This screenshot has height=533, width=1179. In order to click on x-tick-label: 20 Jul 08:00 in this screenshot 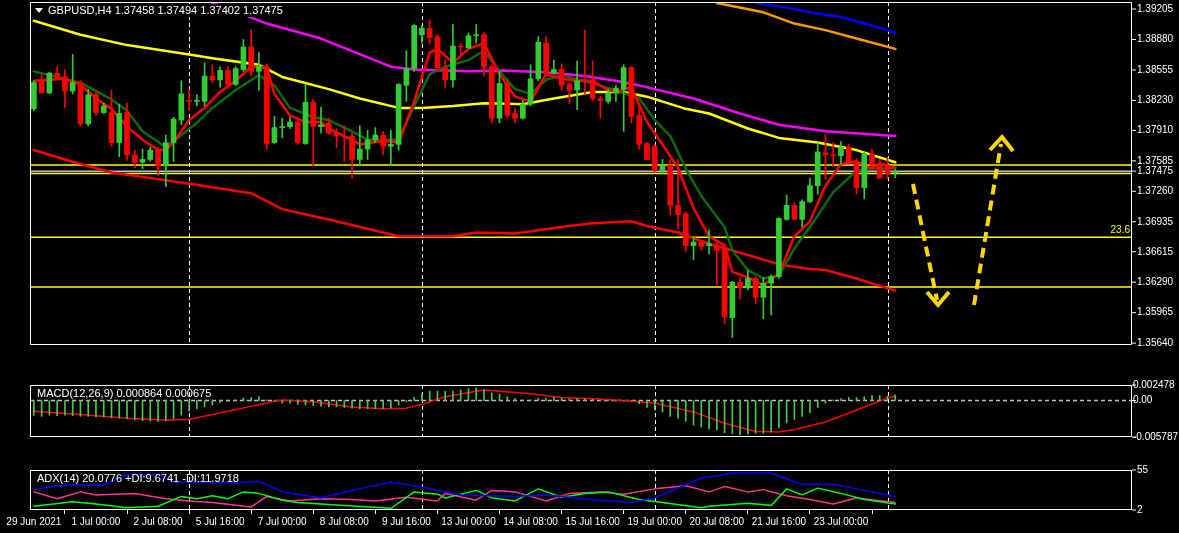, I will do `click(717, 521)`.